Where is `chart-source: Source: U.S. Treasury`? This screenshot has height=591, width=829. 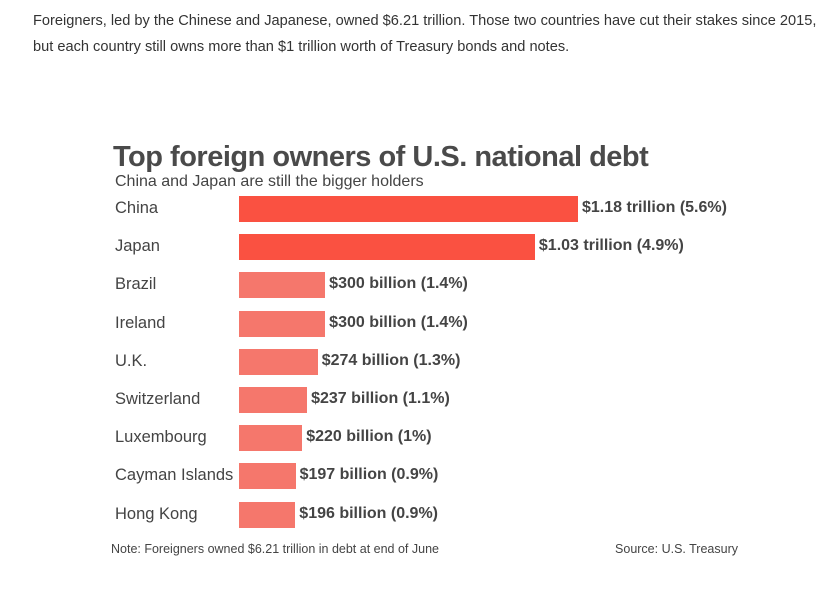
chart-source: Source: U.S. Treasury is located at coordinates (676, 549).